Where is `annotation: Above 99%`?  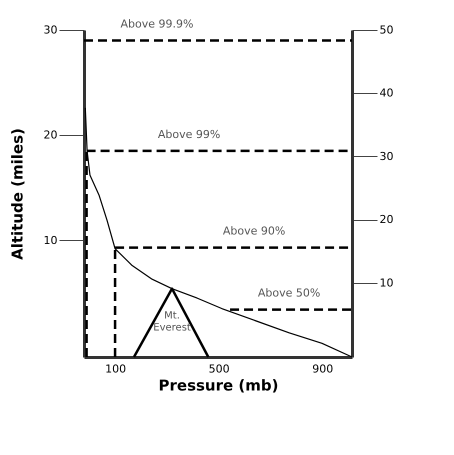 annotation: Above 99% is located at coordinates (189, 134).